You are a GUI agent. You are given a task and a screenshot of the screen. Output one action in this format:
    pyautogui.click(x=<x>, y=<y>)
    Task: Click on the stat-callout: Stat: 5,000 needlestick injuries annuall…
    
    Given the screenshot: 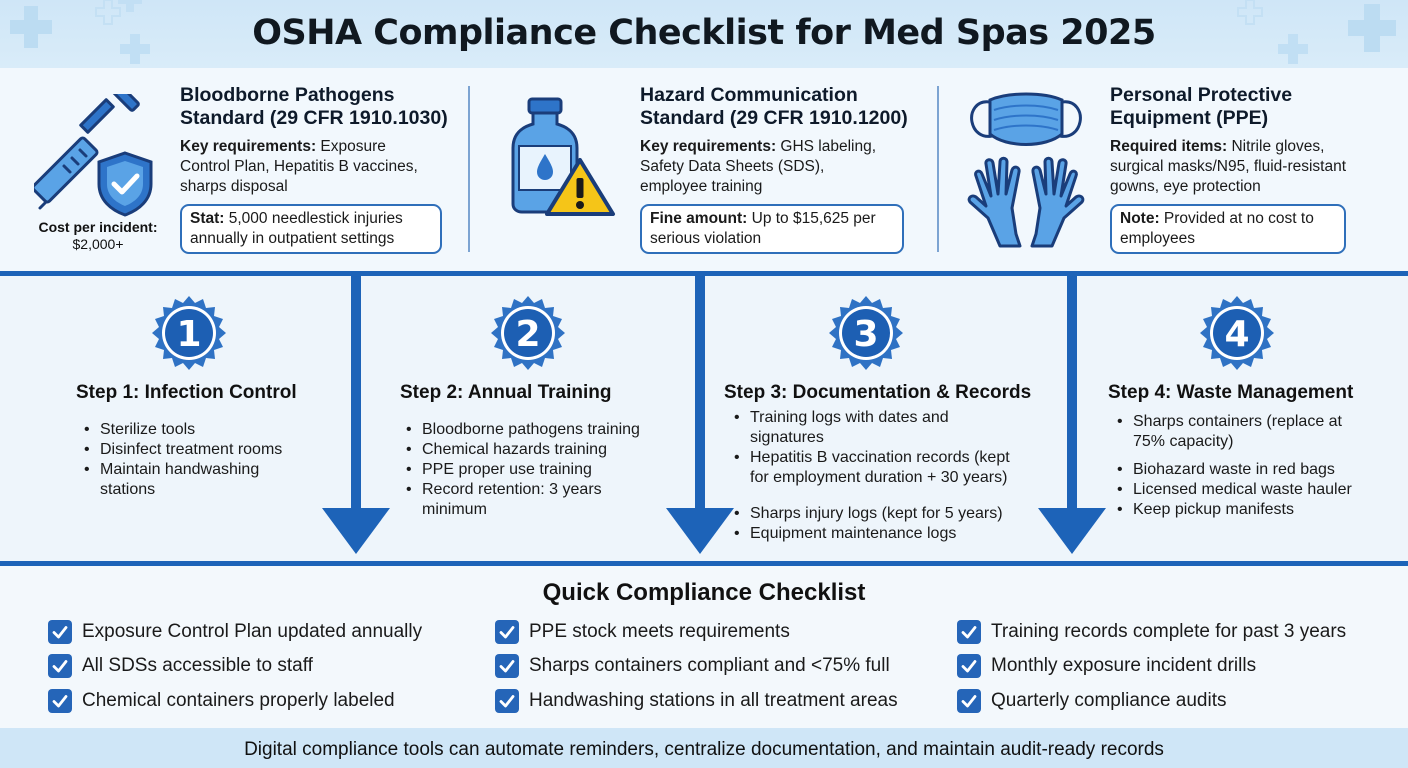 What is the action you would take?
    pyautogui.click(x=311, y=229)
    